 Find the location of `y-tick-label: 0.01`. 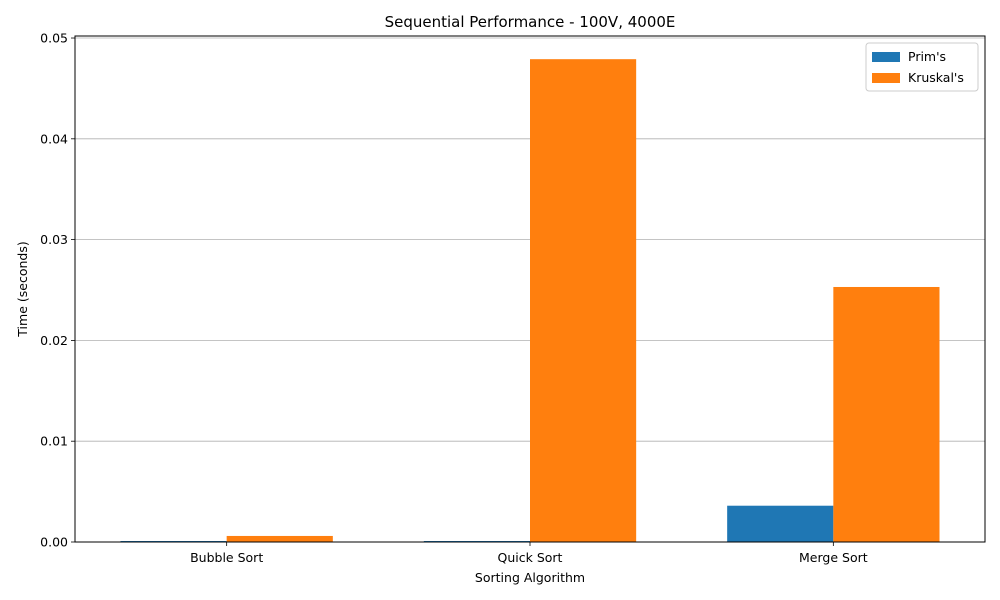

y-tick-label: 0.01 is located at coordinates (54, 441).